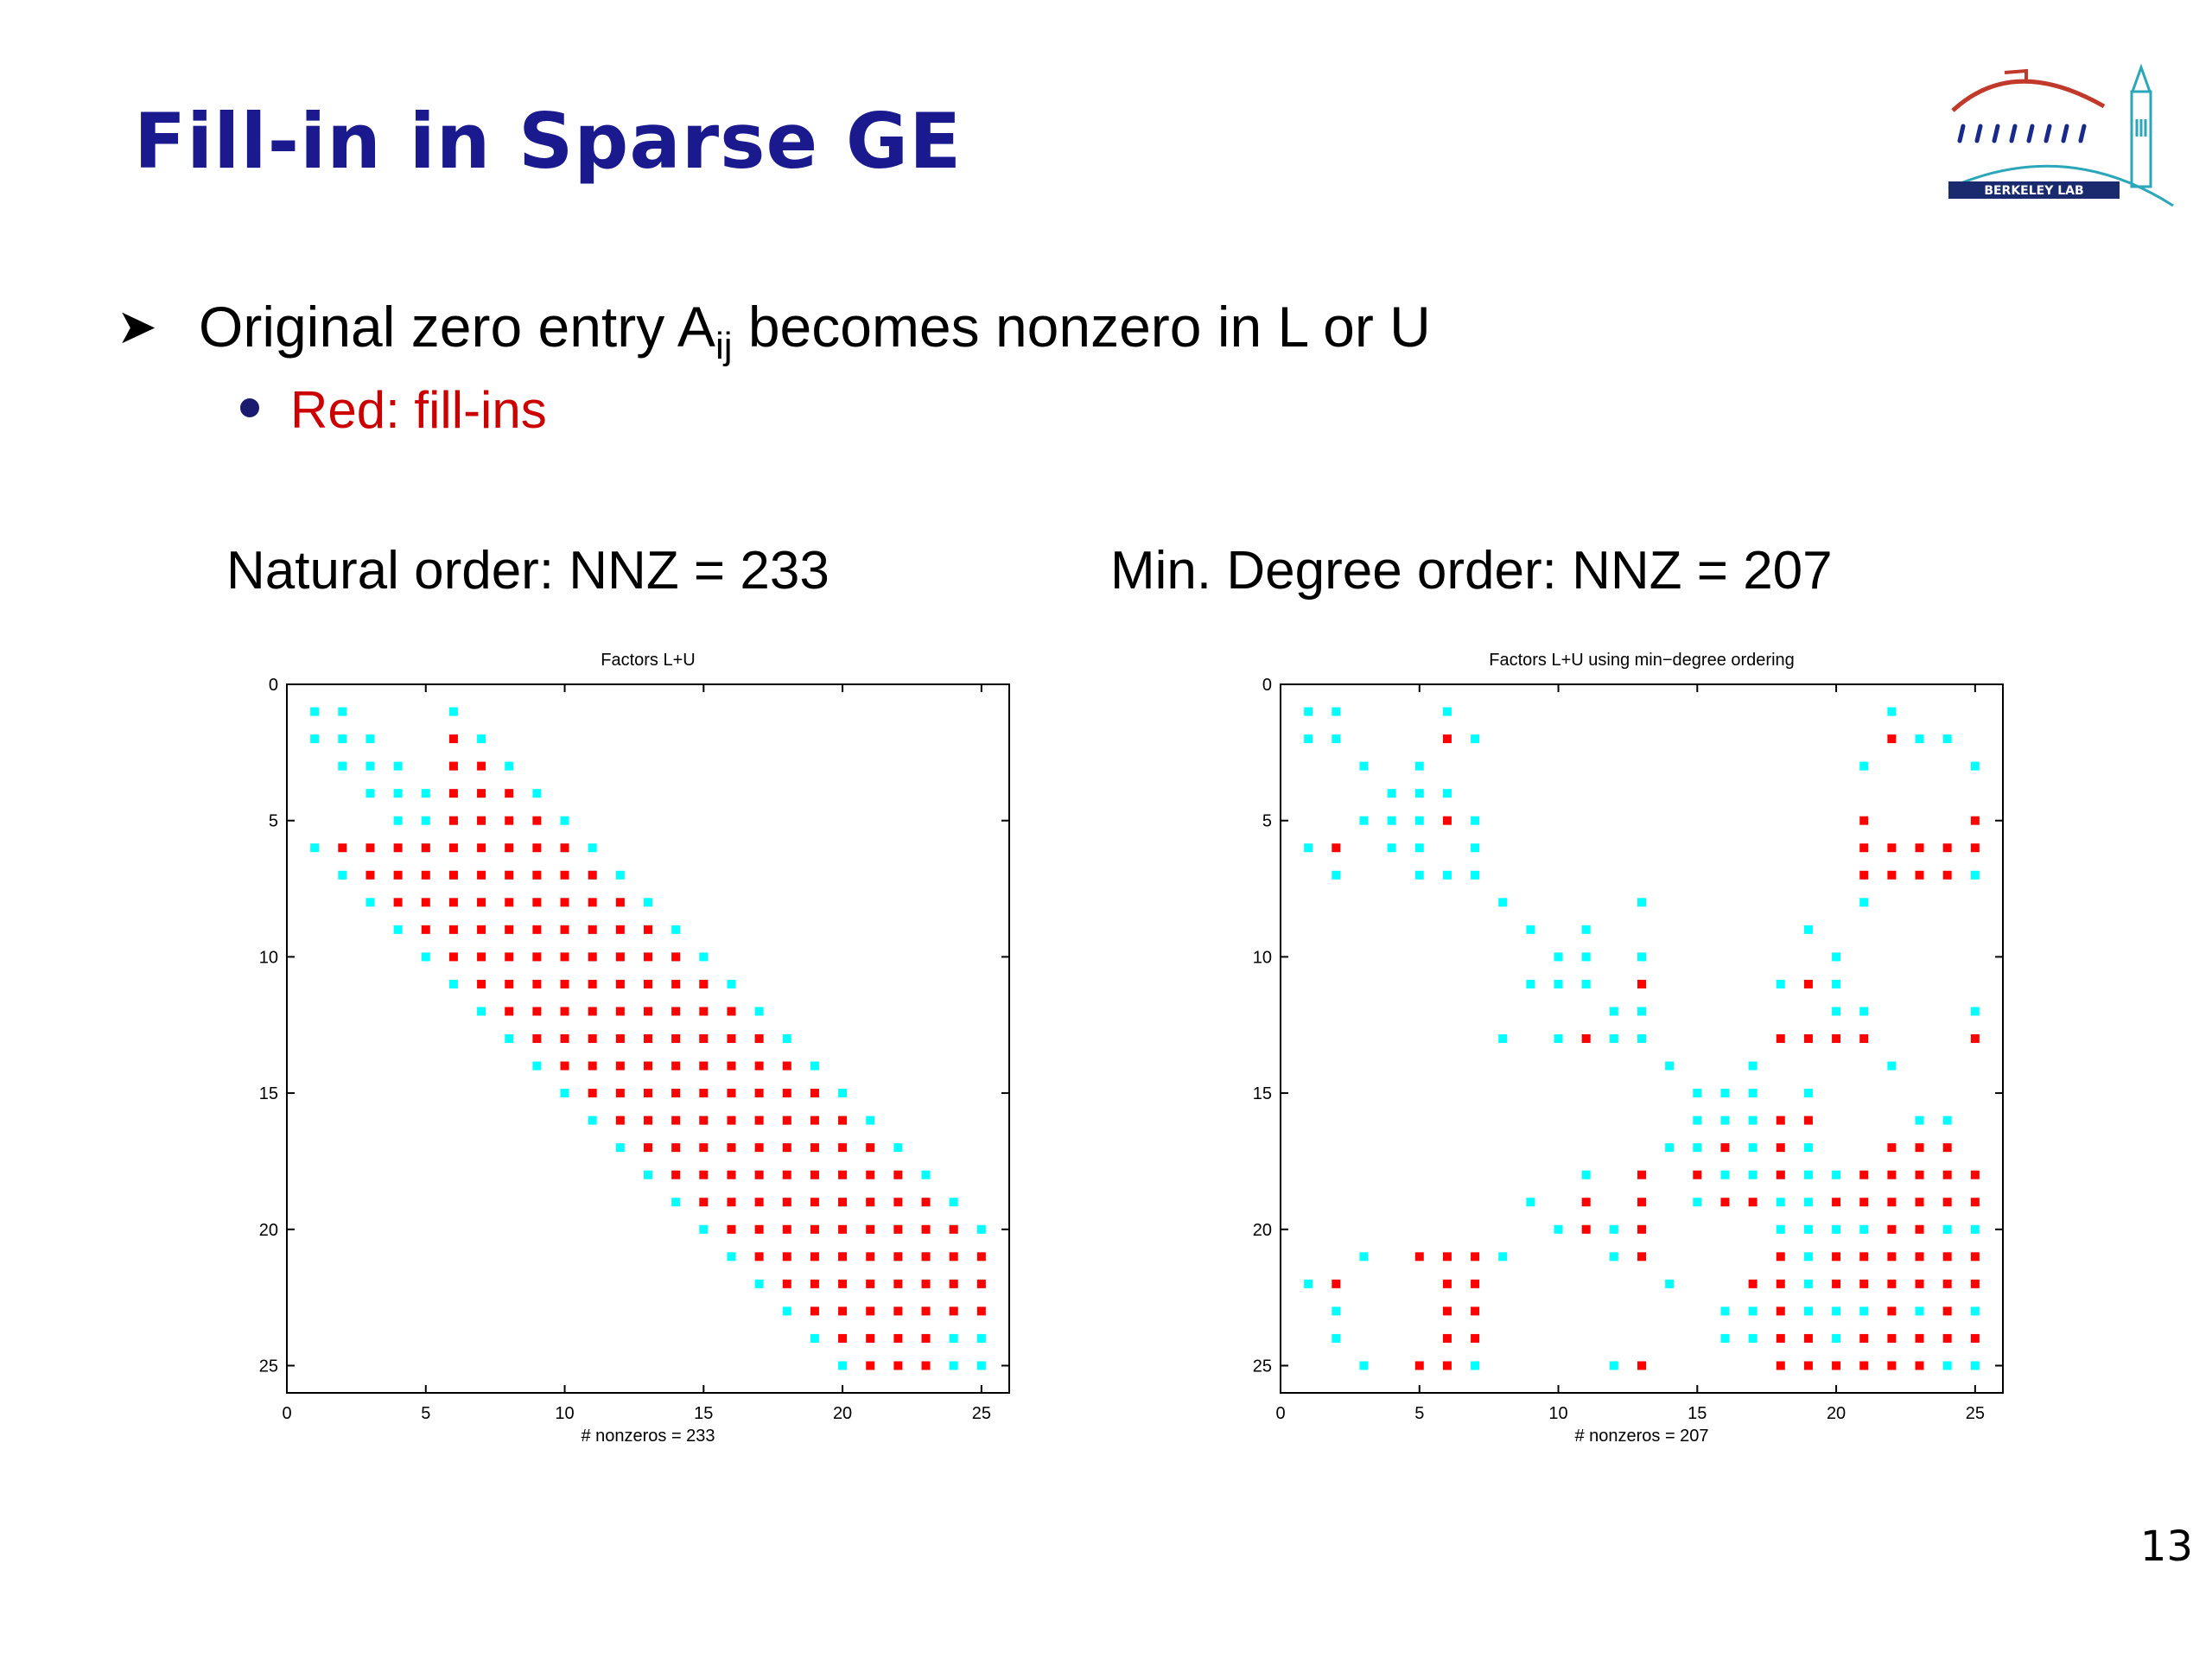  I want to click on berkeley-lab-logo: BERKELEY LAB, so click(2061, 135).